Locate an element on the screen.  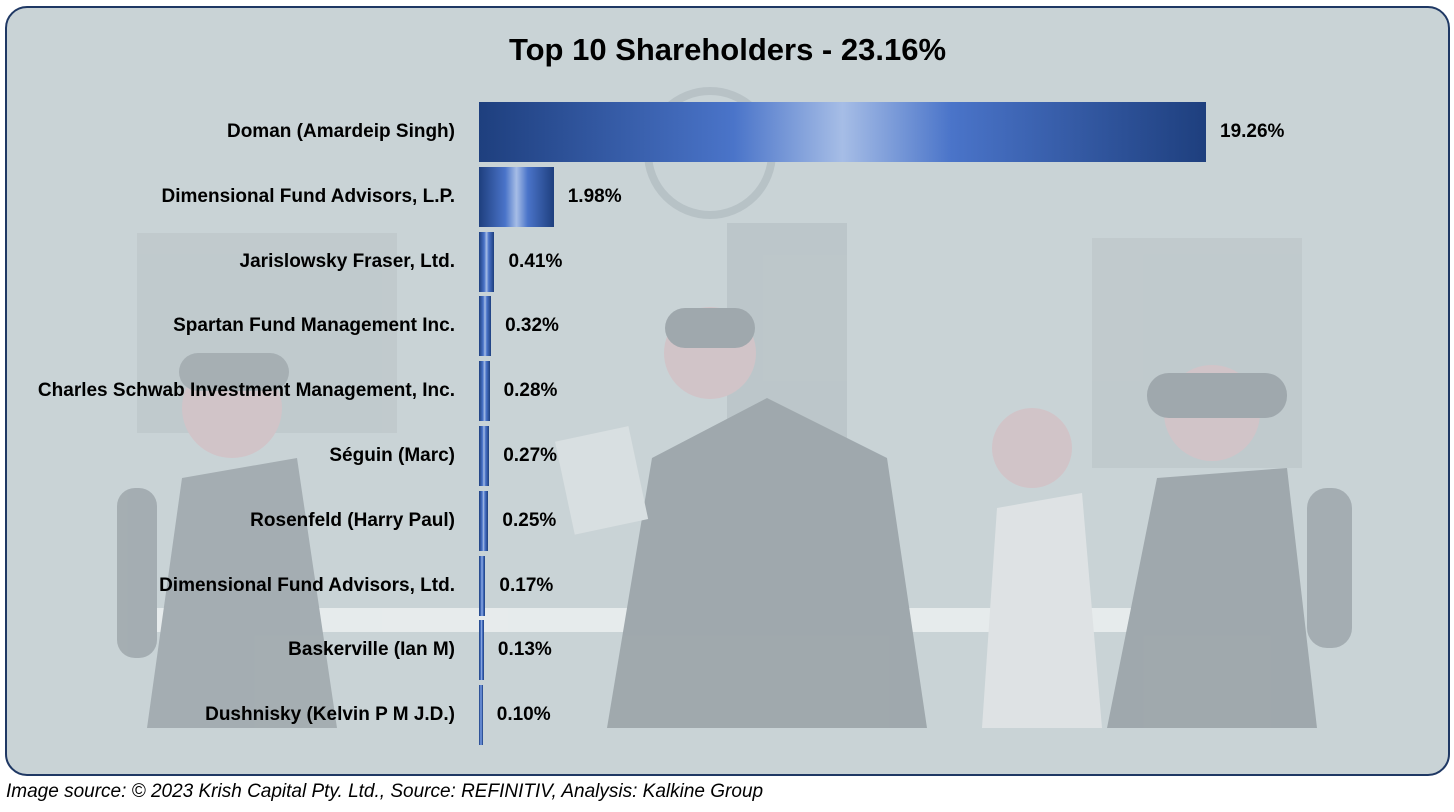
data-label: 1.98% is located at coordinates (594, 196).